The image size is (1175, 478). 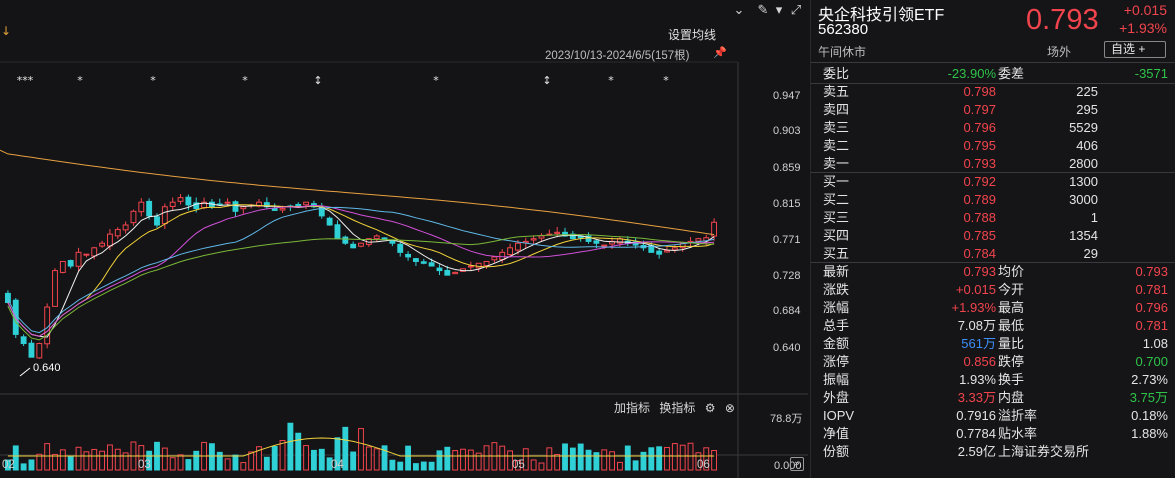 I want to click on ask-row: 卖三 0.796 5529, so click(x=993, y=128).